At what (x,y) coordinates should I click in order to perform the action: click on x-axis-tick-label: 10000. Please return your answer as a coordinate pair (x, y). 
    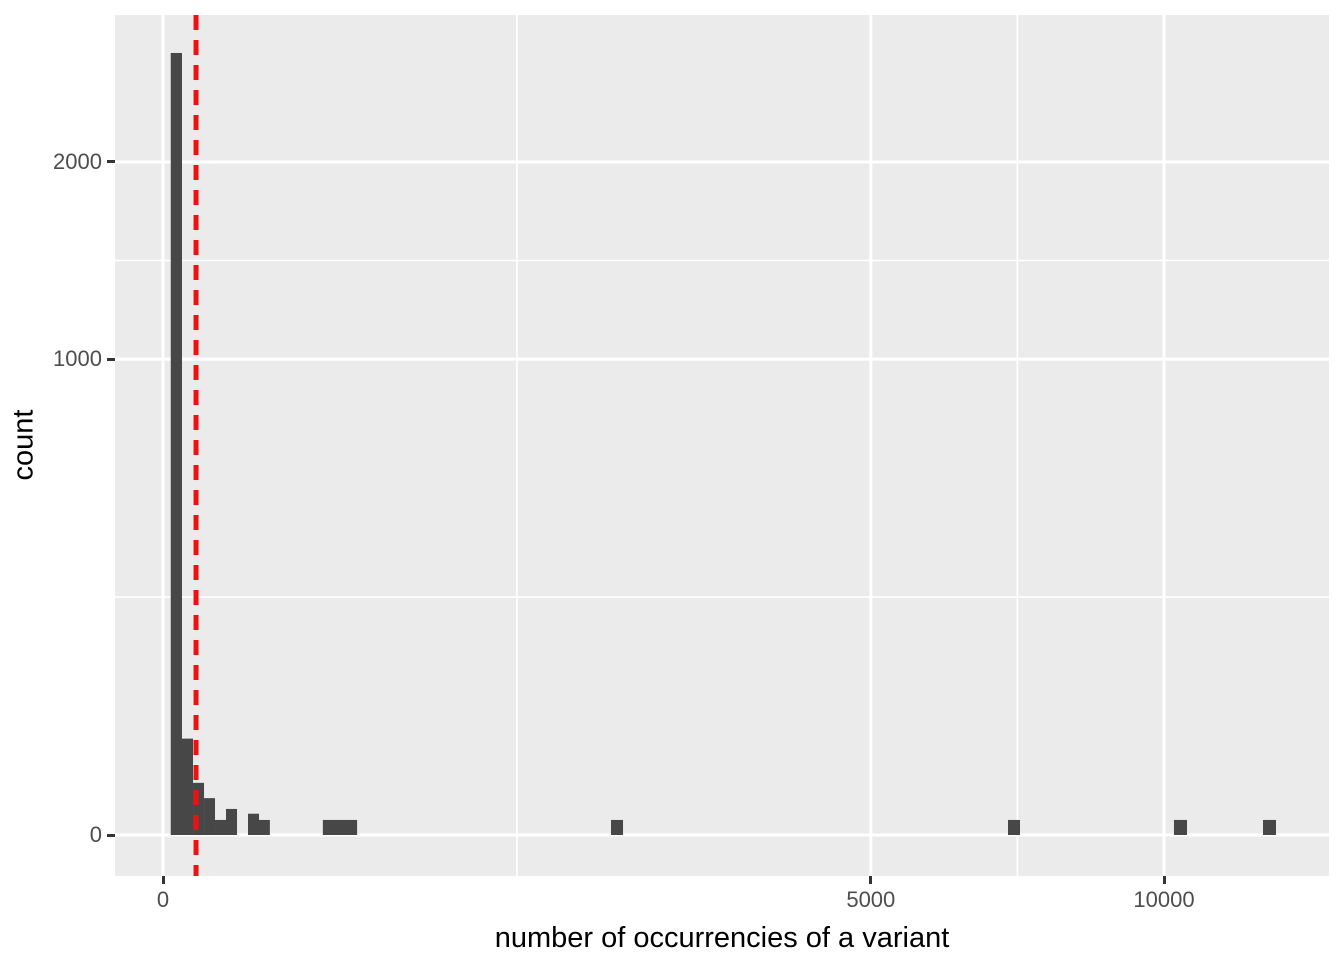
    Looking at the image, I should click on (1164, 899).